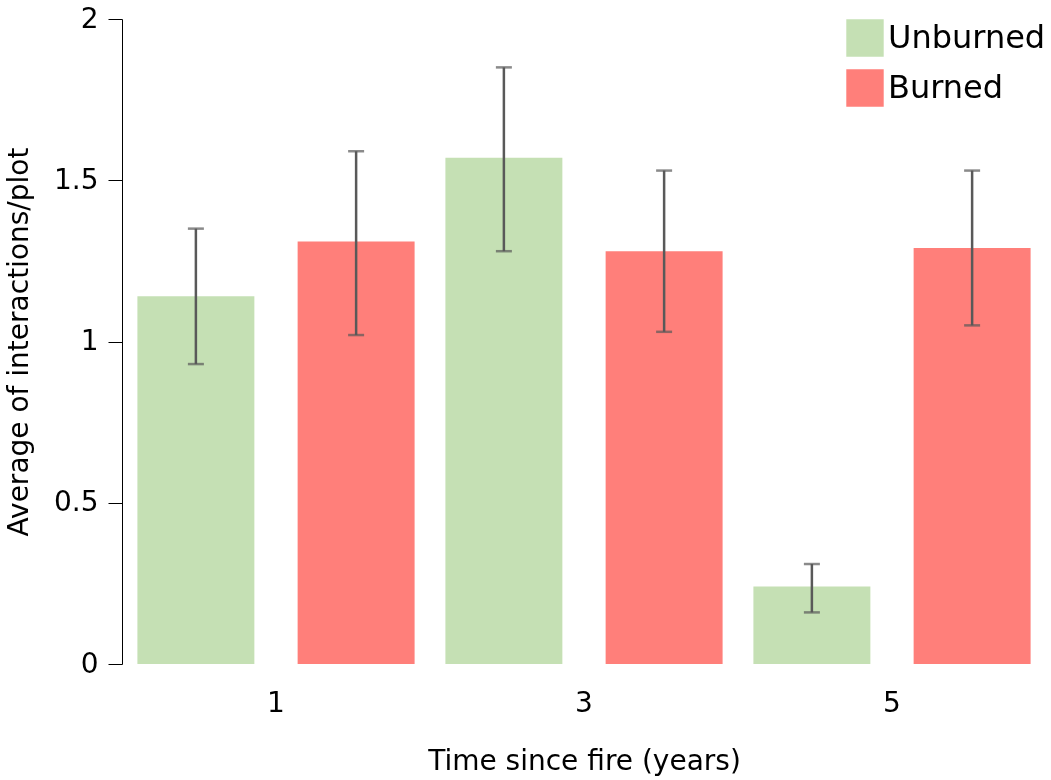 The width and height of the screenshot is (1051, 780). Describe the element at coordinates (892, 702) in the screenshot. I see `x-tick-label: 5` at that location.